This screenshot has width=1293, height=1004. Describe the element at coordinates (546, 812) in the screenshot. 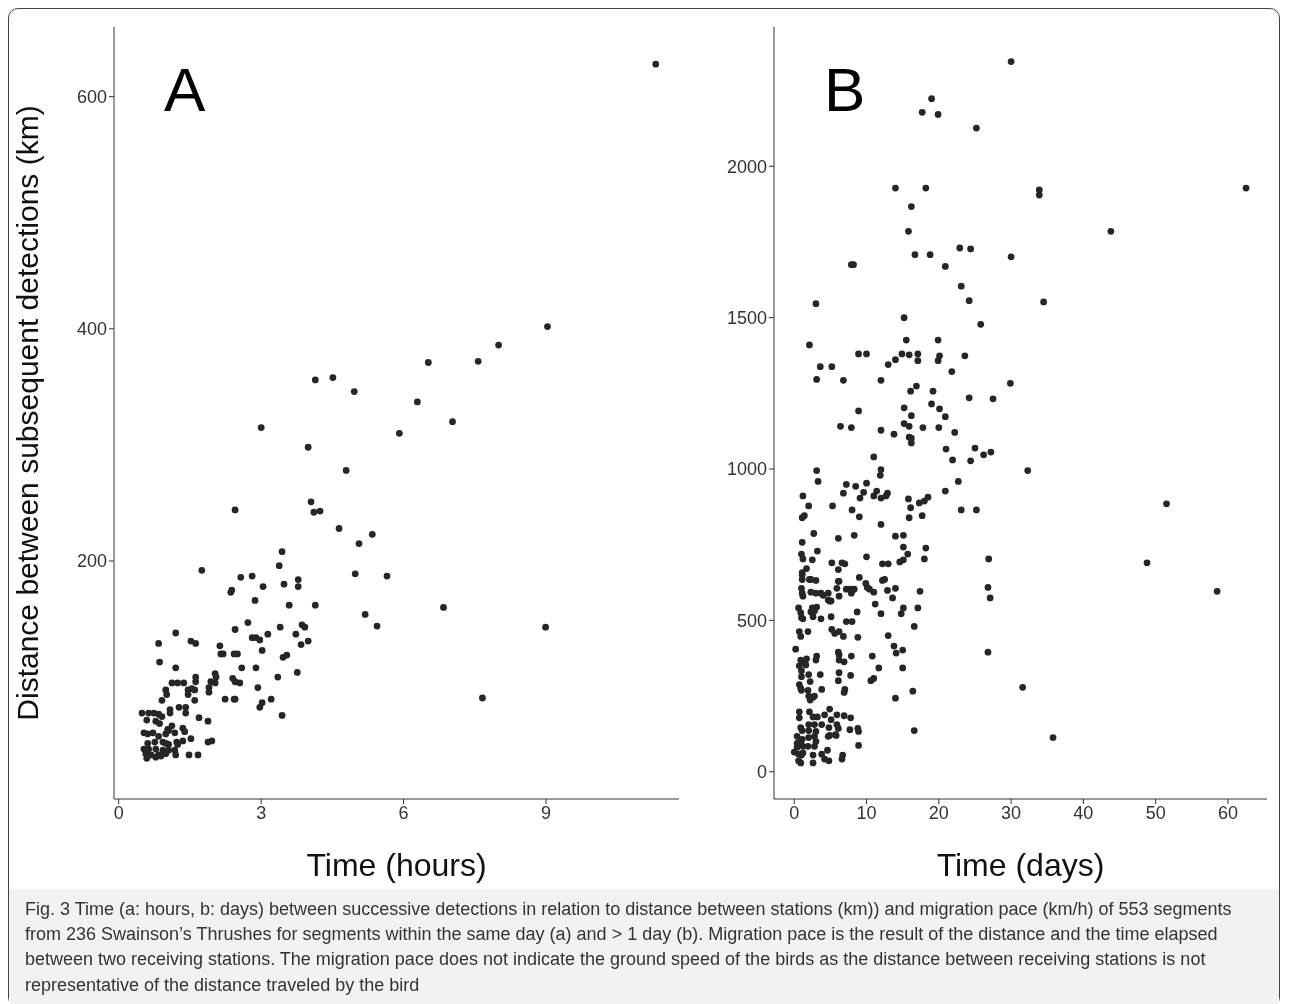

I see `x-tick-label: 9` at that location.